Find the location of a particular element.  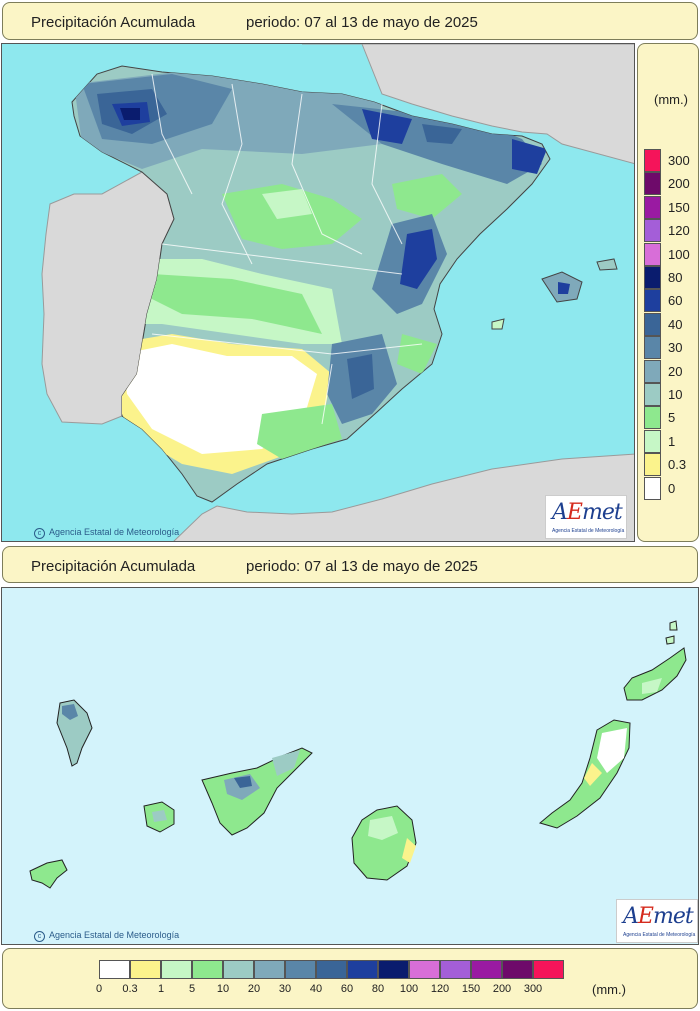

vertical-legend: (mm.) 300 200 150 120 100 80 60 40 30 20 10 5 1 0.3 0 is located at coordinates (668, 292).